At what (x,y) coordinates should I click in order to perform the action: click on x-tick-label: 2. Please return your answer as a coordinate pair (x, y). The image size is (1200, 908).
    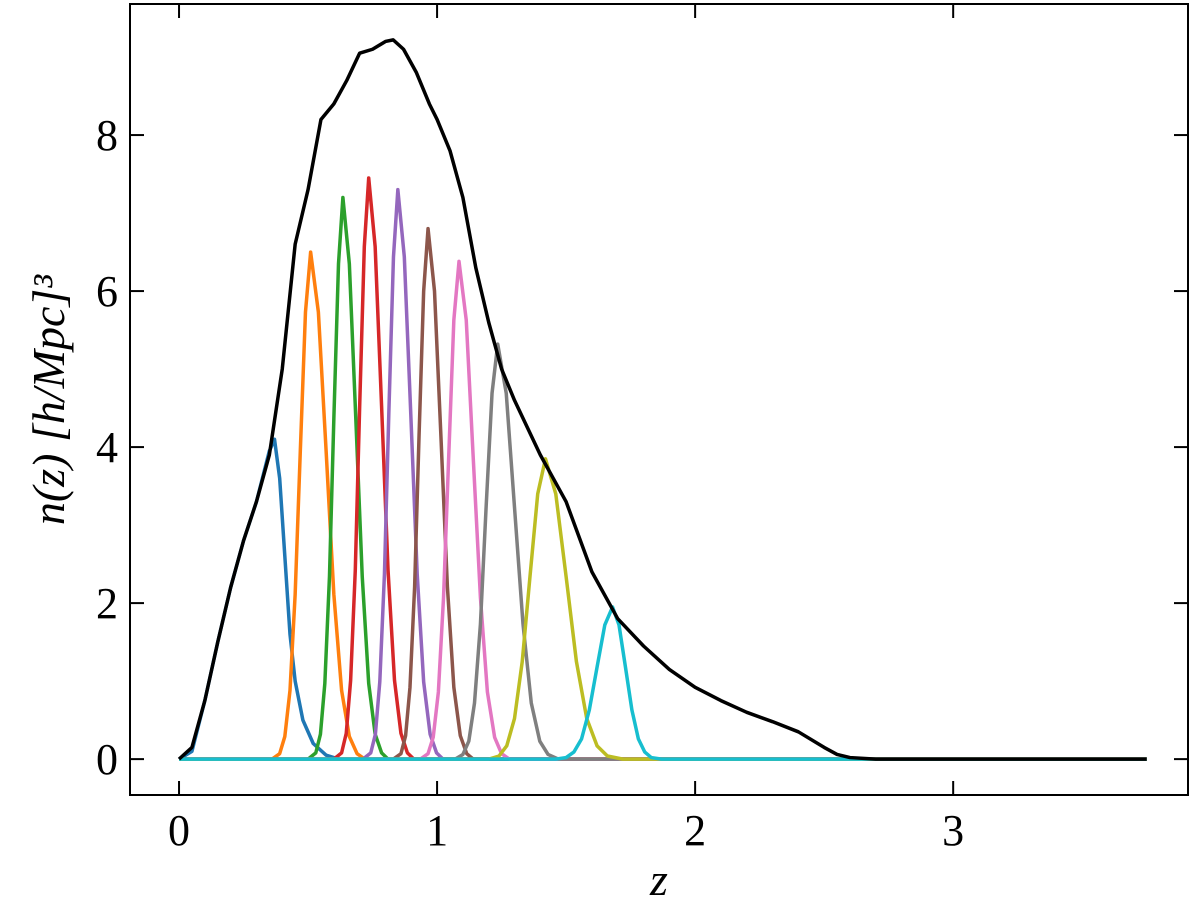
    Looking at the image, I should click on (695, 830).